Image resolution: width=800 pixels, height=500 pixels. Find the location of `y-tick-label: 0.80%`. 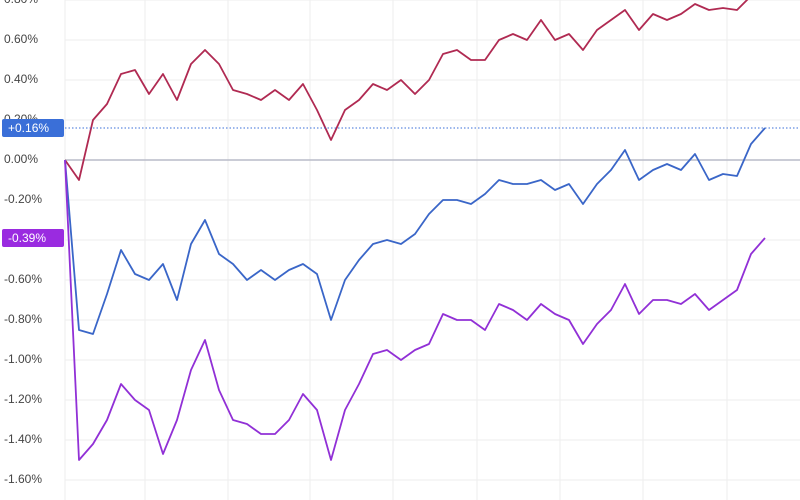

y-tick-label: 0.80% is located at coordinates (21, 3).